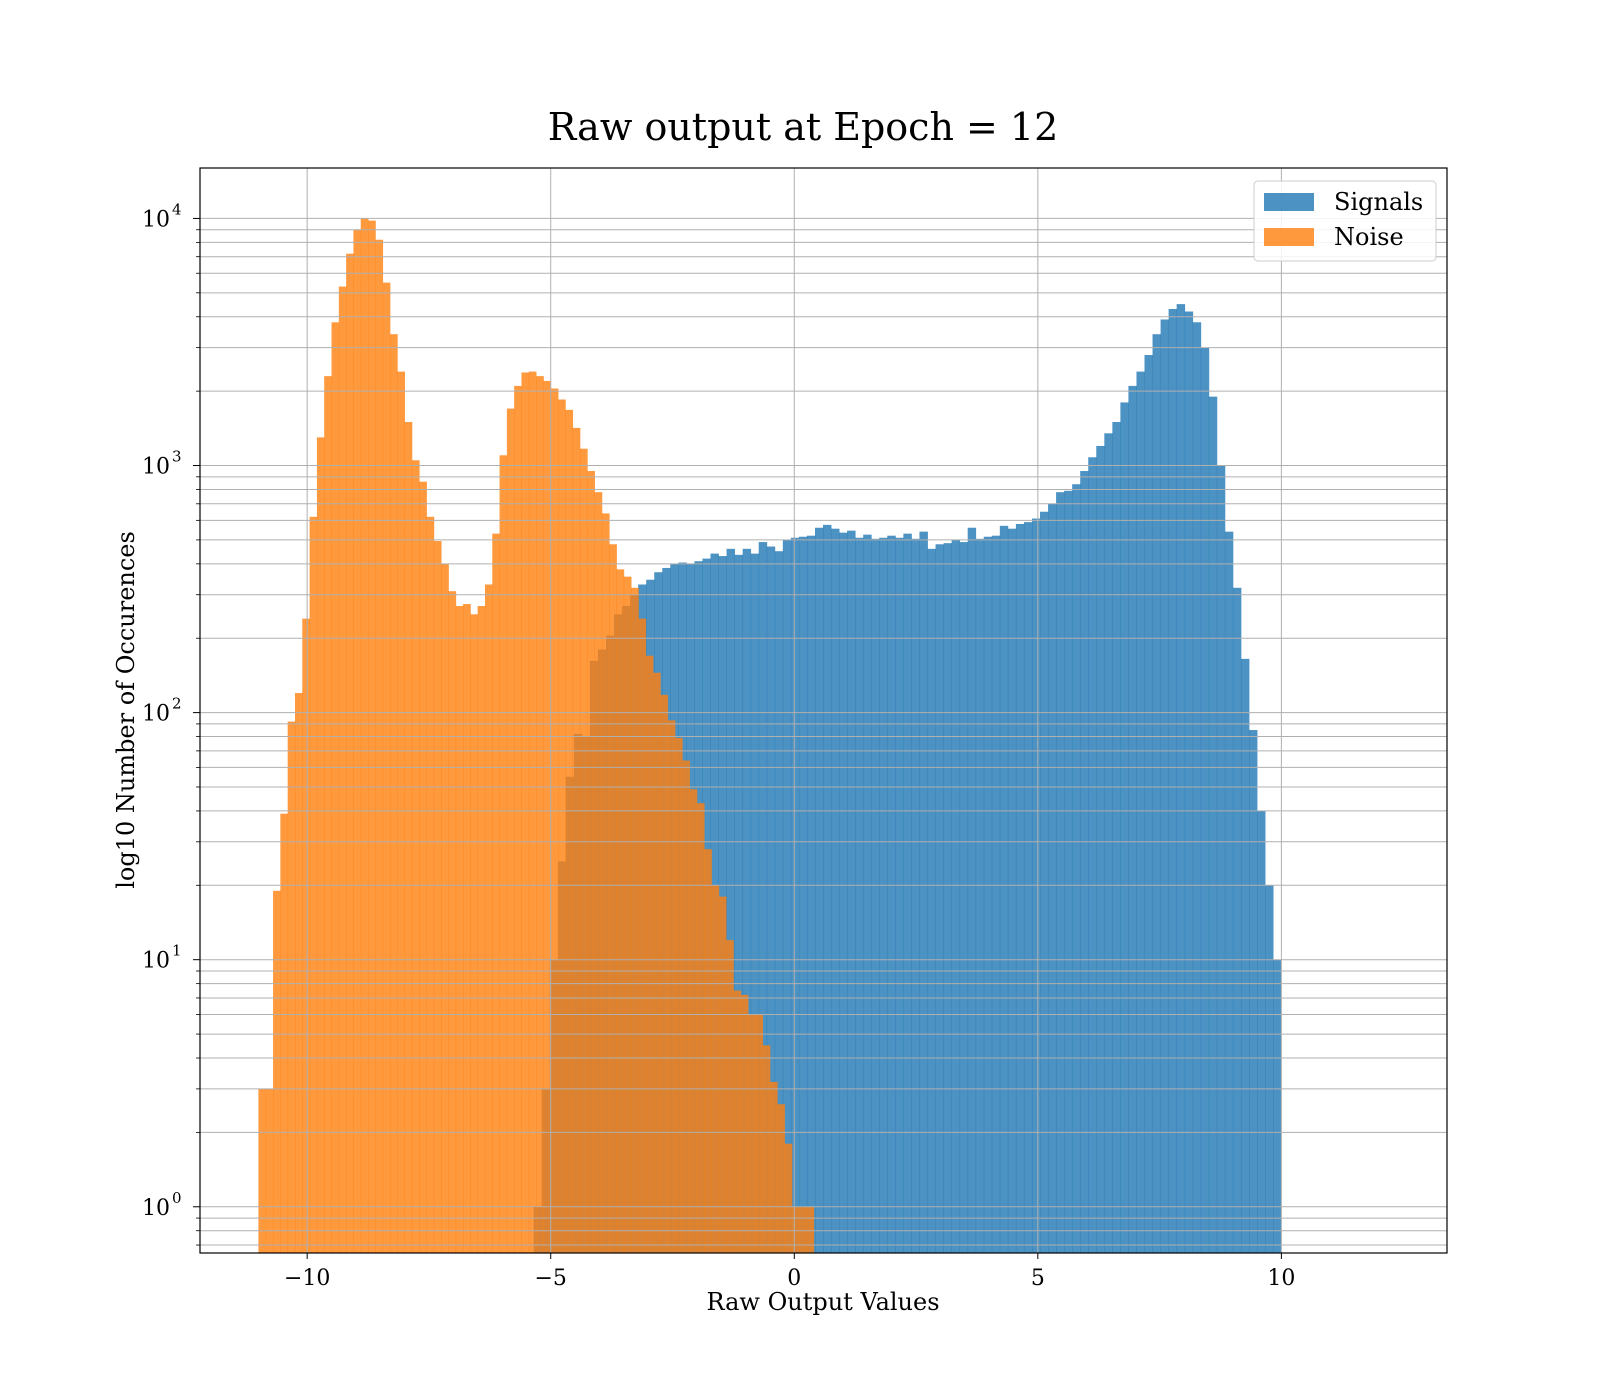 Image resolution: width=1600 pixels, height=1400 pixels. I want to click on x-tick-label-2: 0, so click(794, 1278).